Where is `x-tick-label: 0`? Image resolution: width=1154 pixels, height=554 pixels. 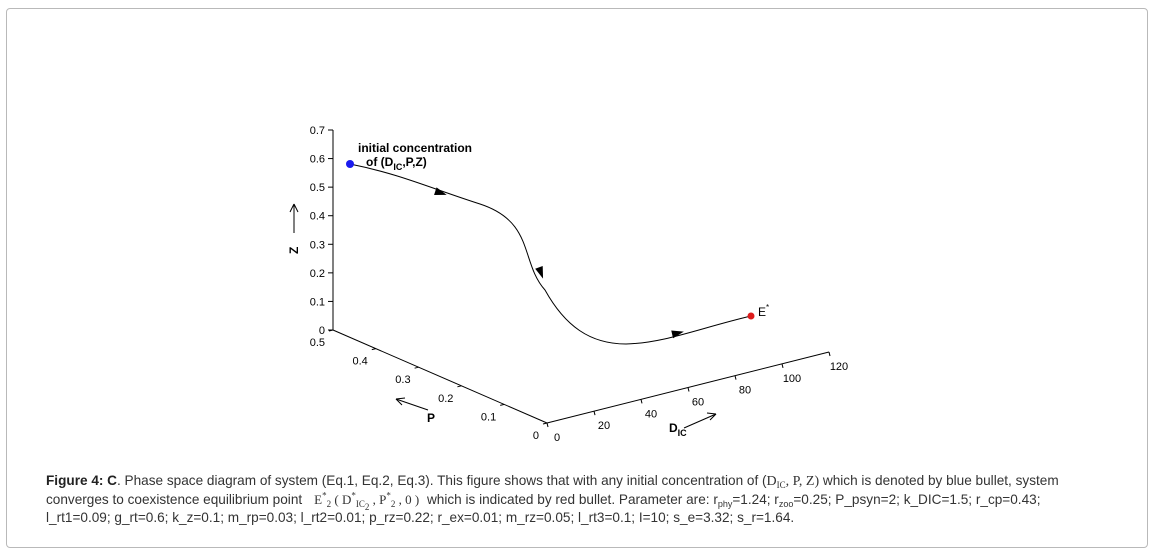
x-tick-label: 0 is located at coordinates (557, 438).